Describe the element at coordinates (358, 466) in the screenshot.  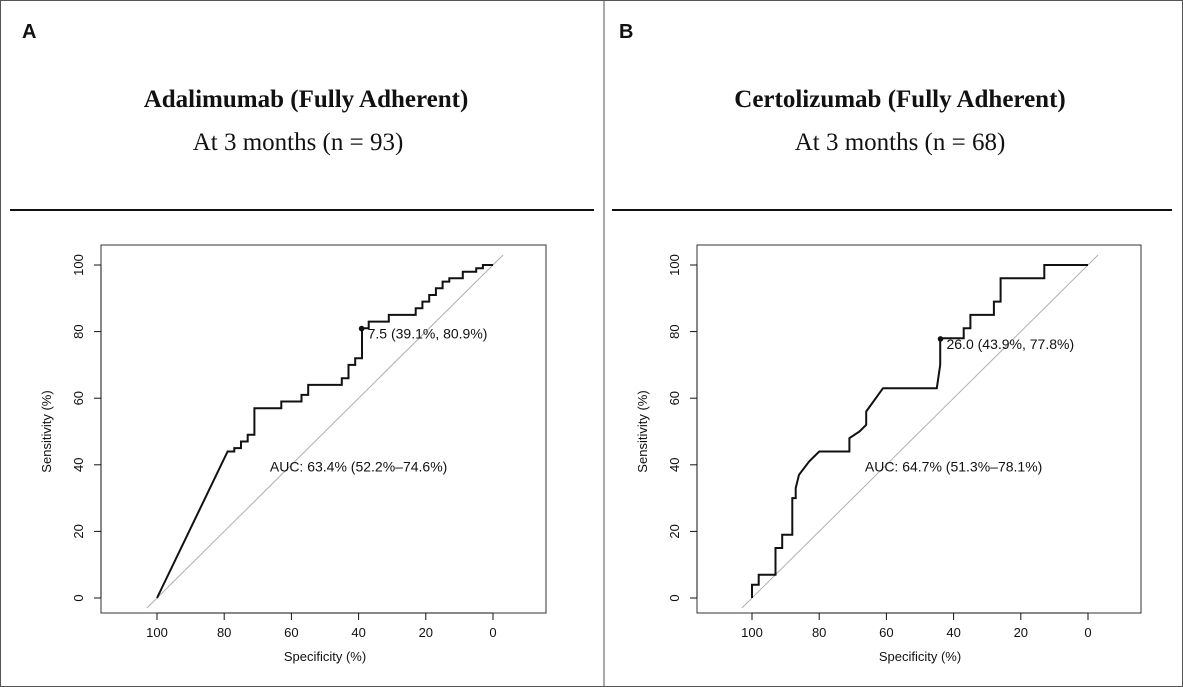
I see `auc-label: AUC: 63.4% (52.2%–74.6%)` at that location.